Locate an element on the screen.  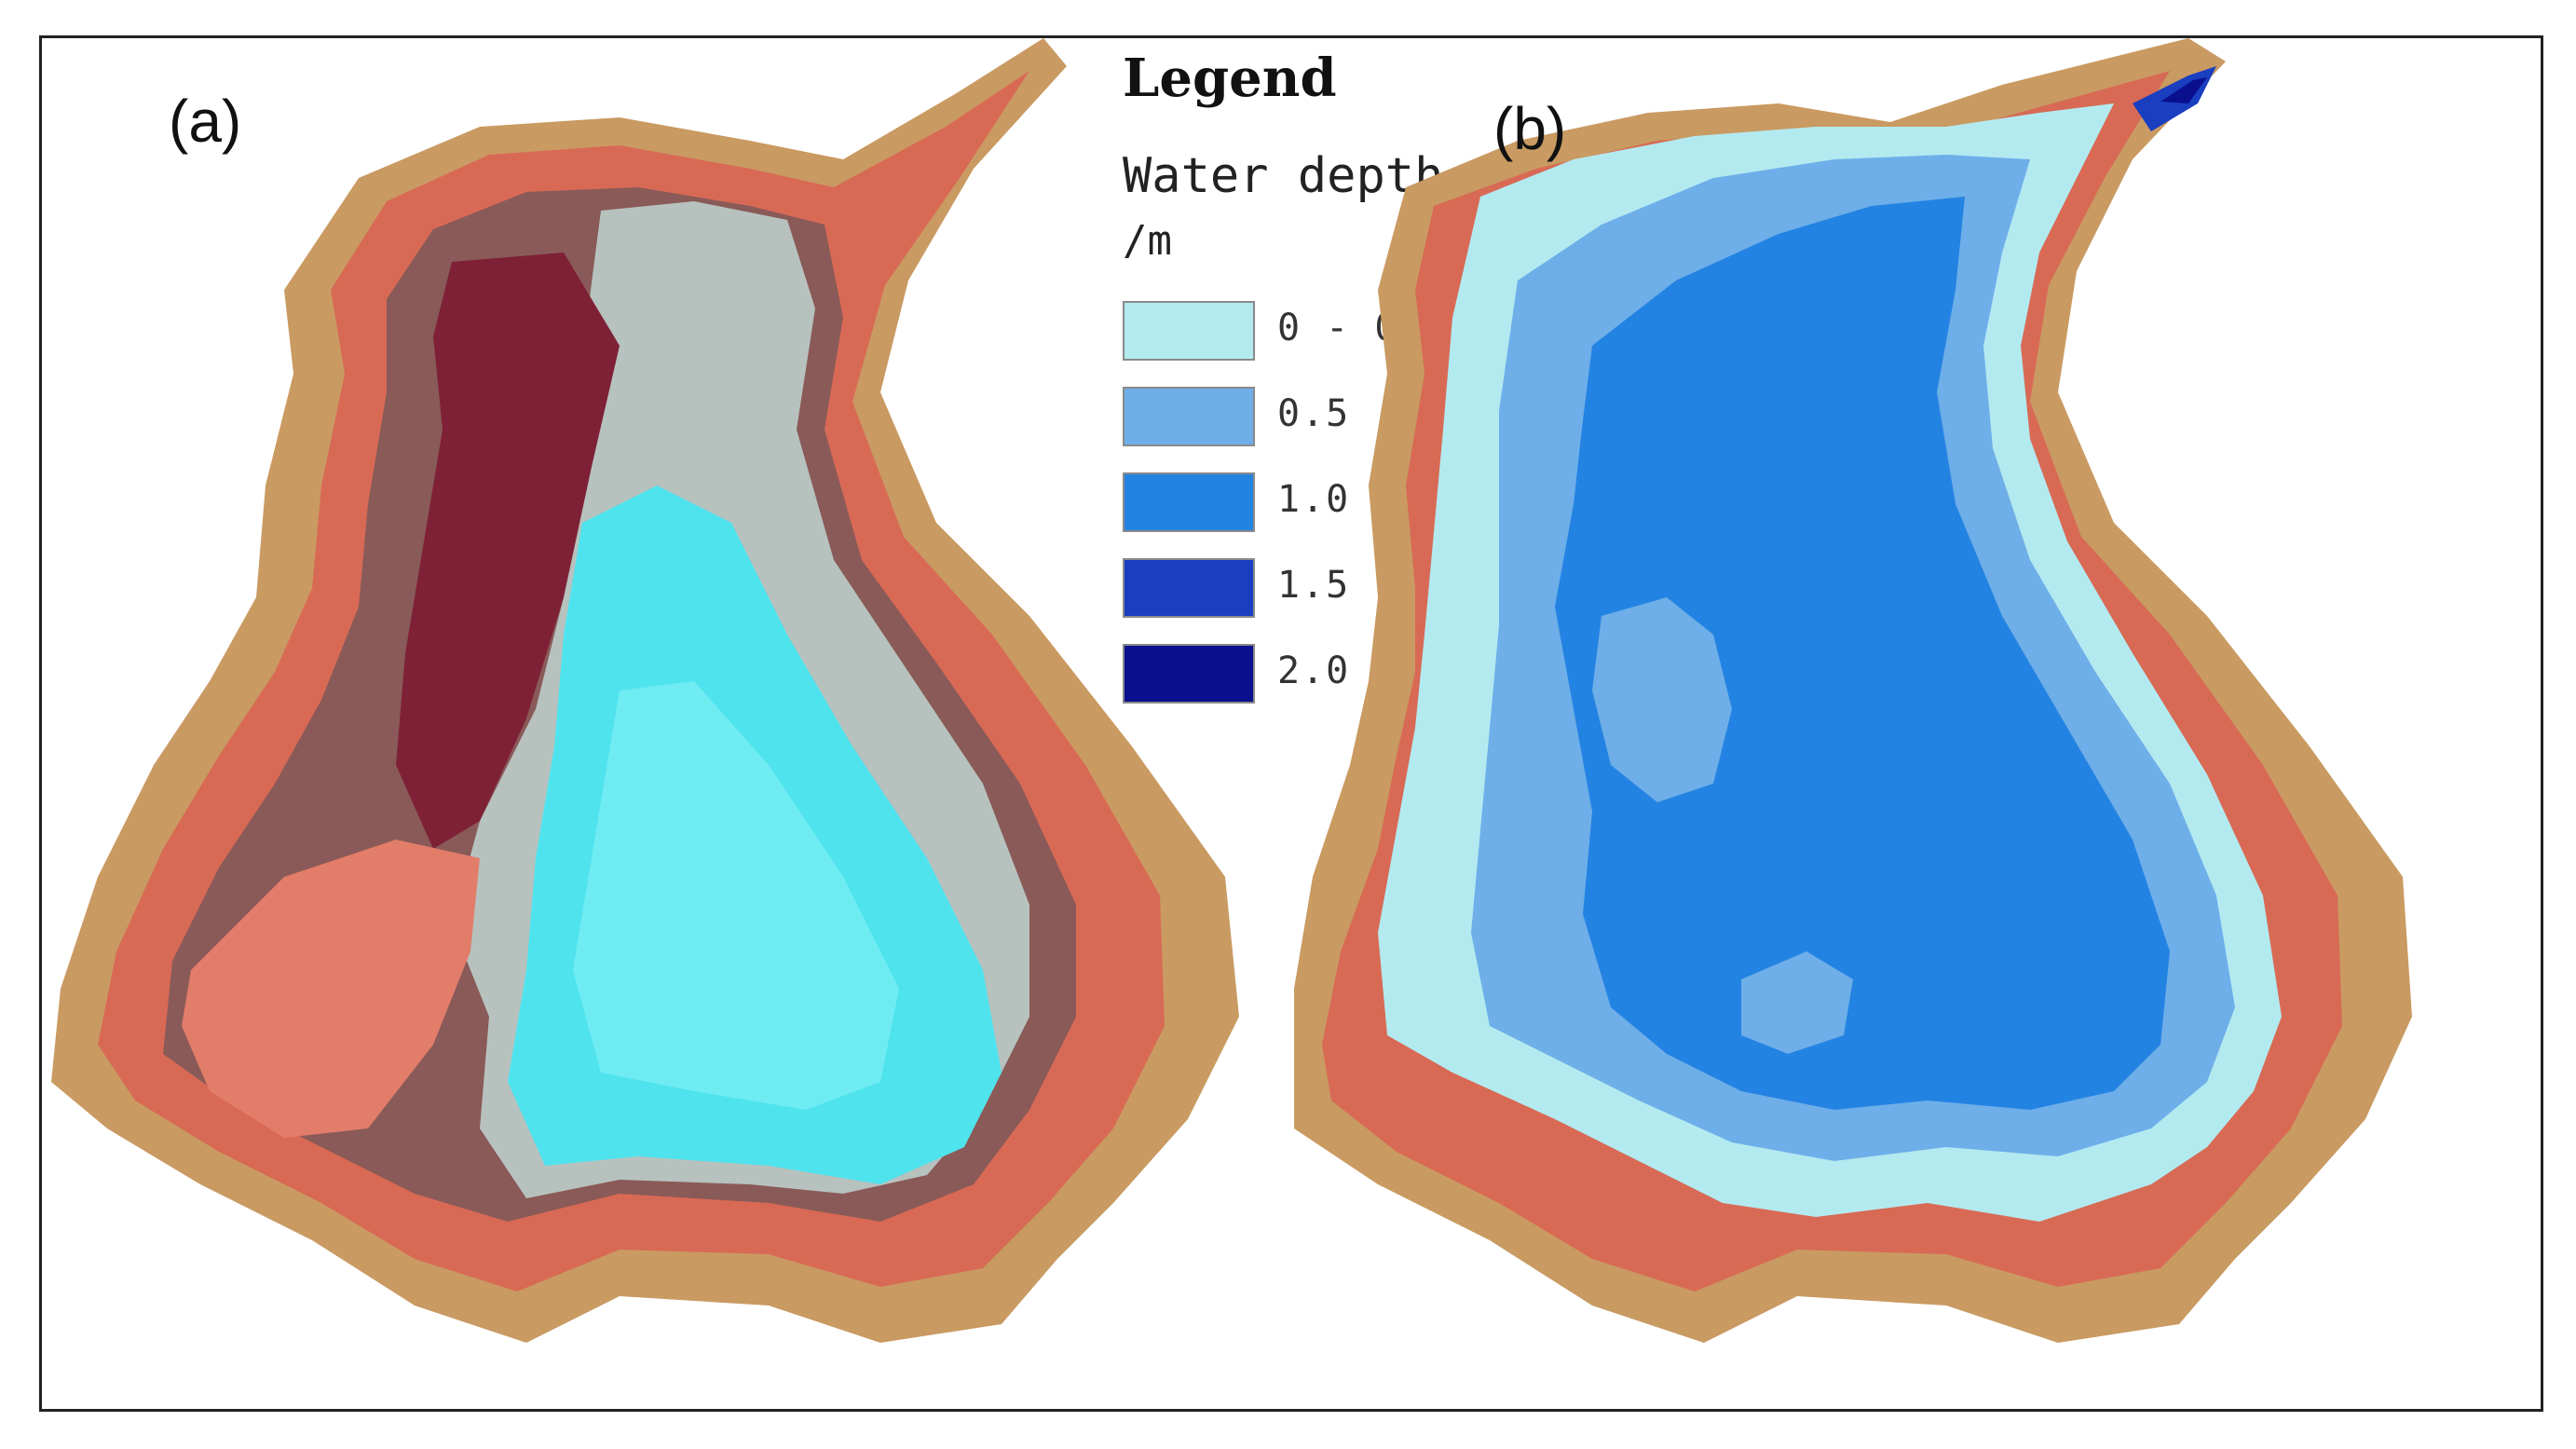
vegetation-zone is located at coordinates (508, 551).